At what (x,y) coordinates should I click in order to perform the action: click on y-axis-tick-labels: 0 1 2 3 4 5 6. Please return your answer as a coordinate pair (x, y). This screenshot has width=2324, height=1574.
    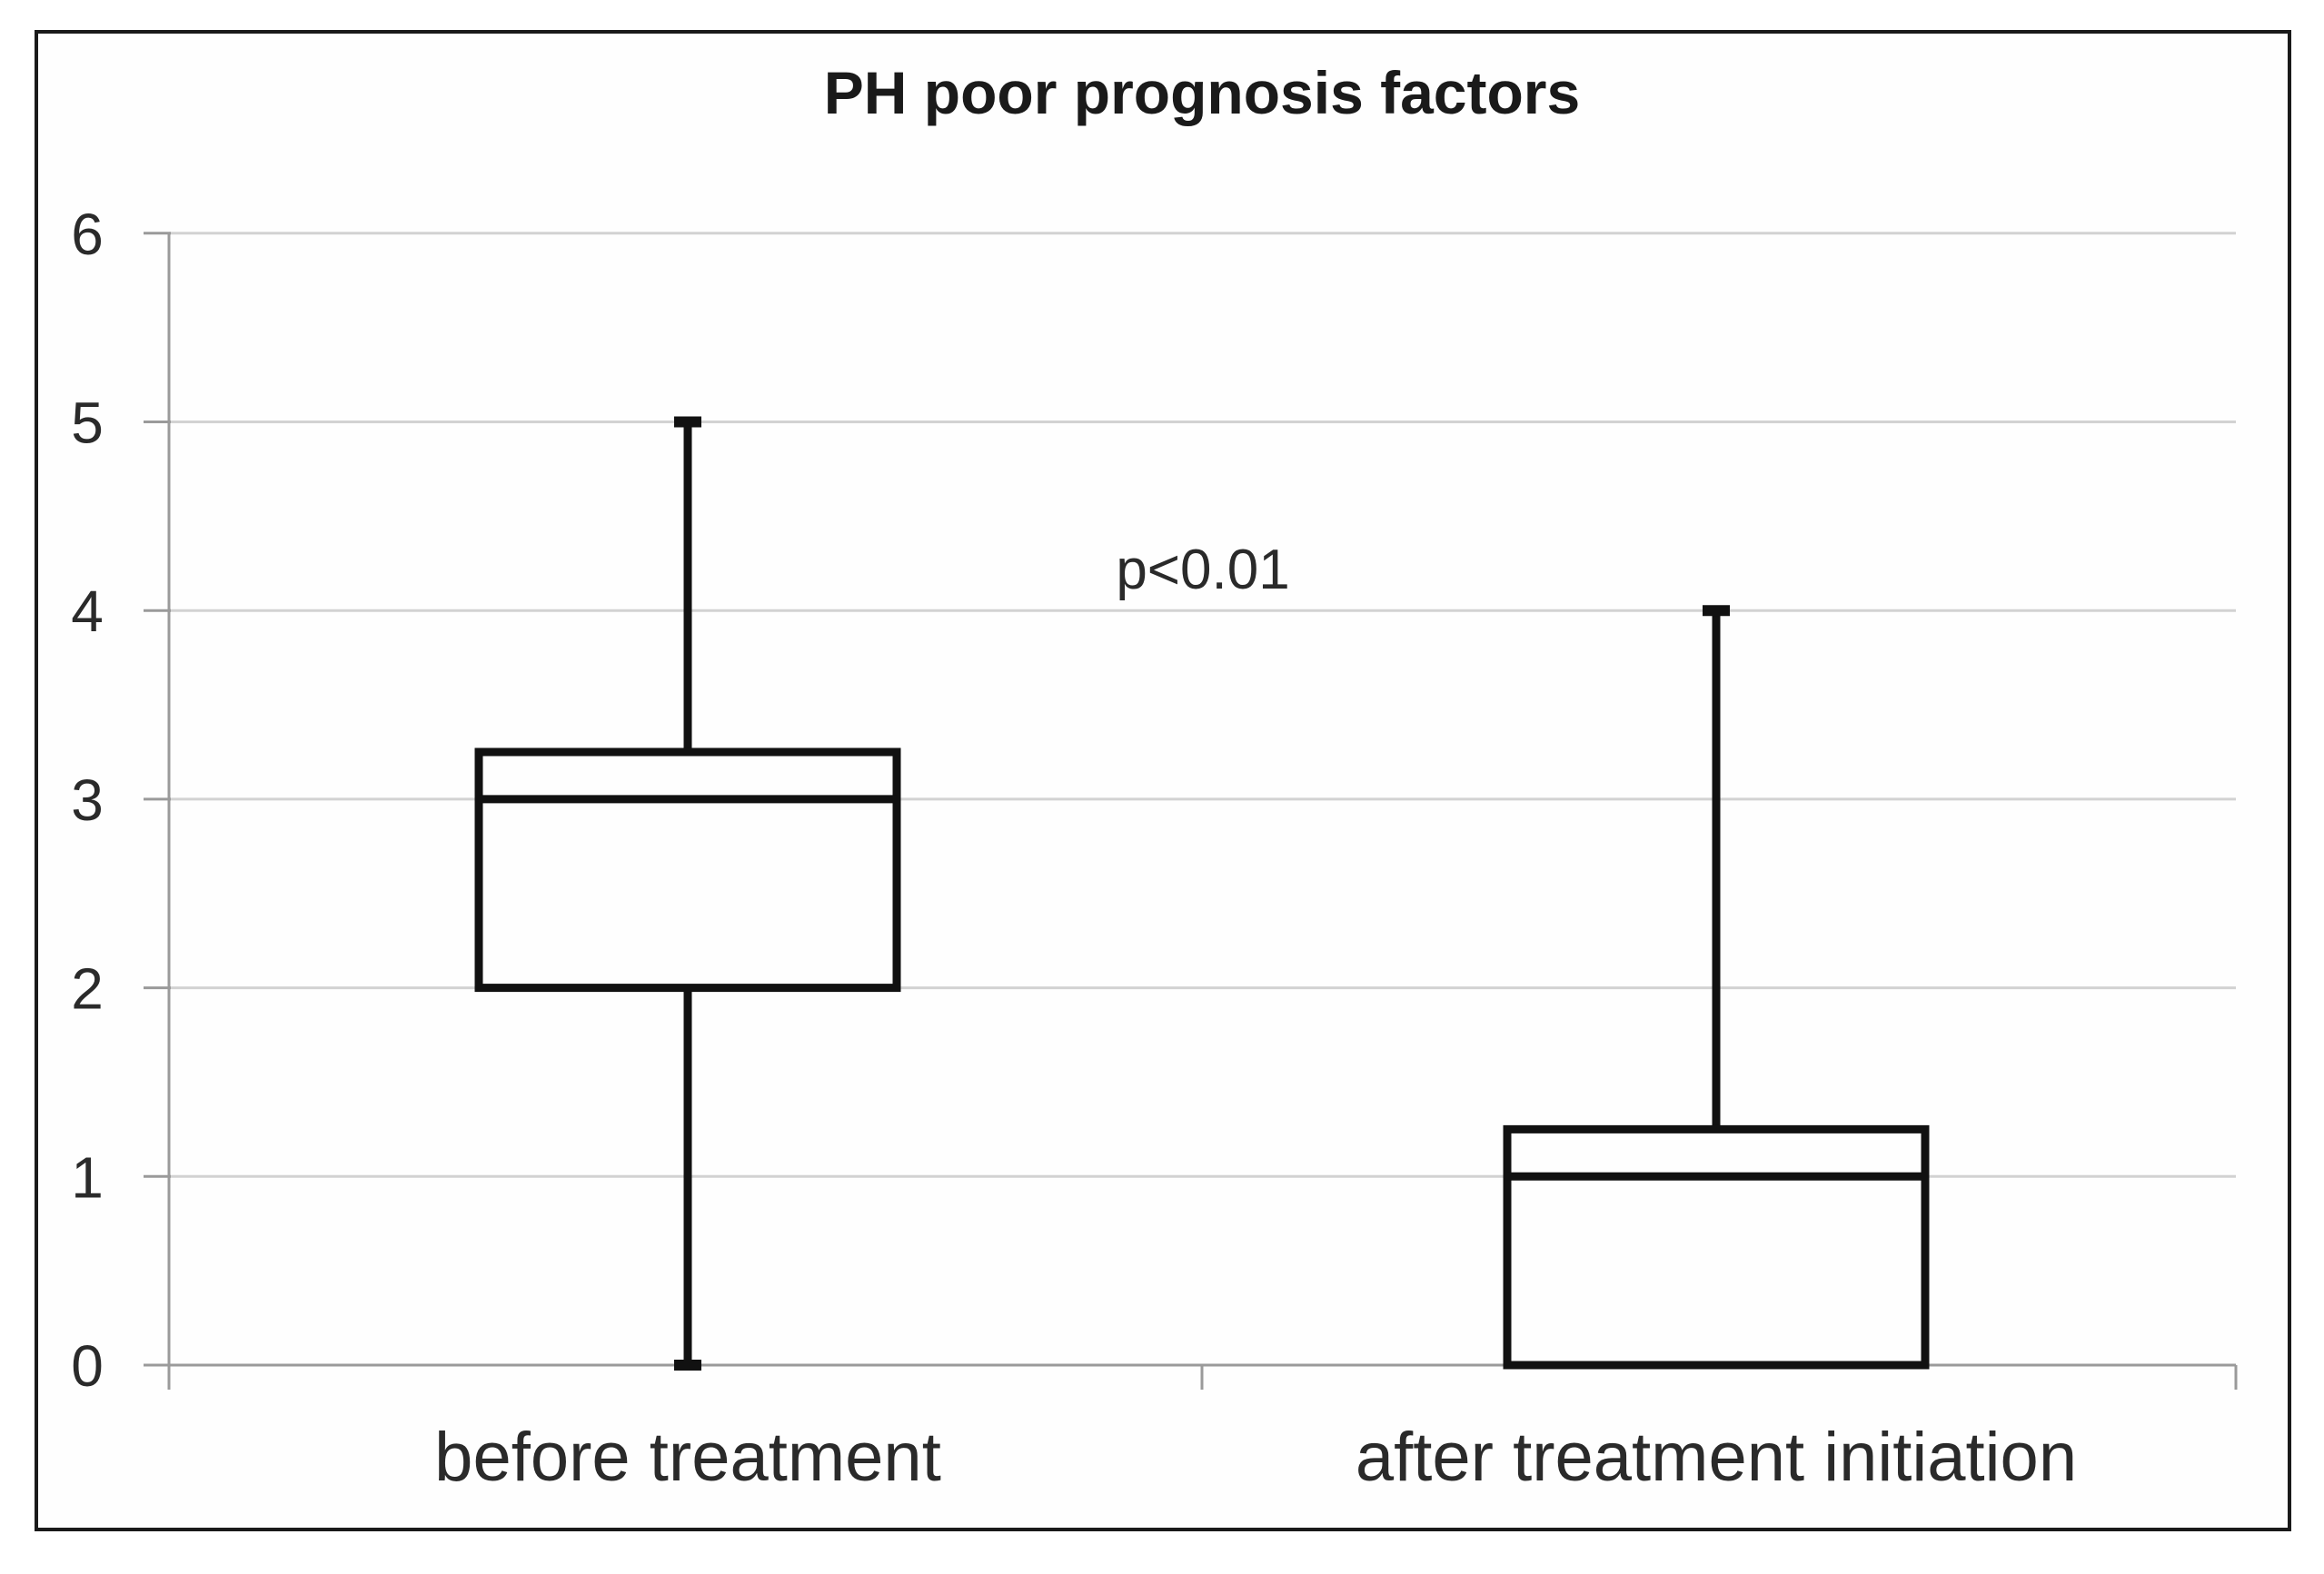
    Looking at the image, I should click on (88, 800).